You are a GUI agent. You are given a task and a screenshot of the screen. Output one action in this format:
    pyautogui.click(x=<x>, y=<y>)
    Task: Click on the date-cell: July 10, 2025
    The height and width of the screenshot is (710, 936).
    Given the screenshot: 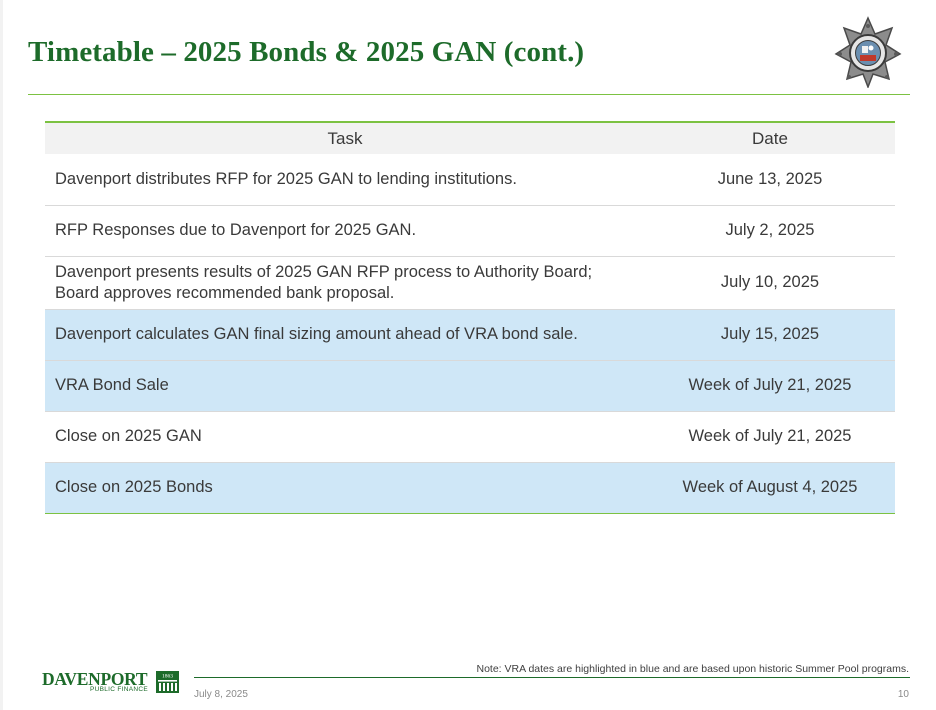 What is the action you would take?
    pyautogui.click(x=770, y=282)
    